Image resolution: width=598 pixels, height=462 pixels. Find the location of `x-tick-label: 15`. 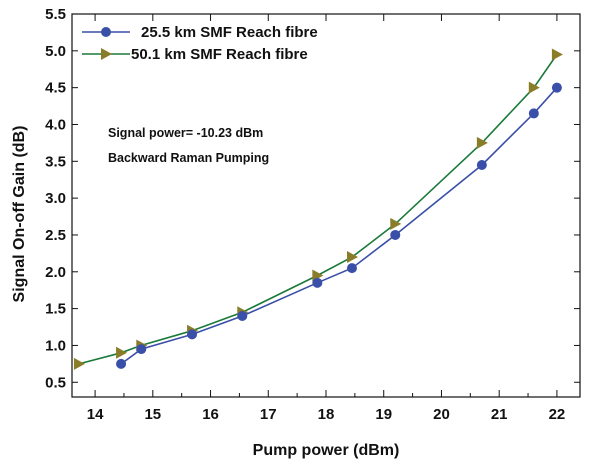

x-tick-label: 15 is located at coordinates (152, 414).